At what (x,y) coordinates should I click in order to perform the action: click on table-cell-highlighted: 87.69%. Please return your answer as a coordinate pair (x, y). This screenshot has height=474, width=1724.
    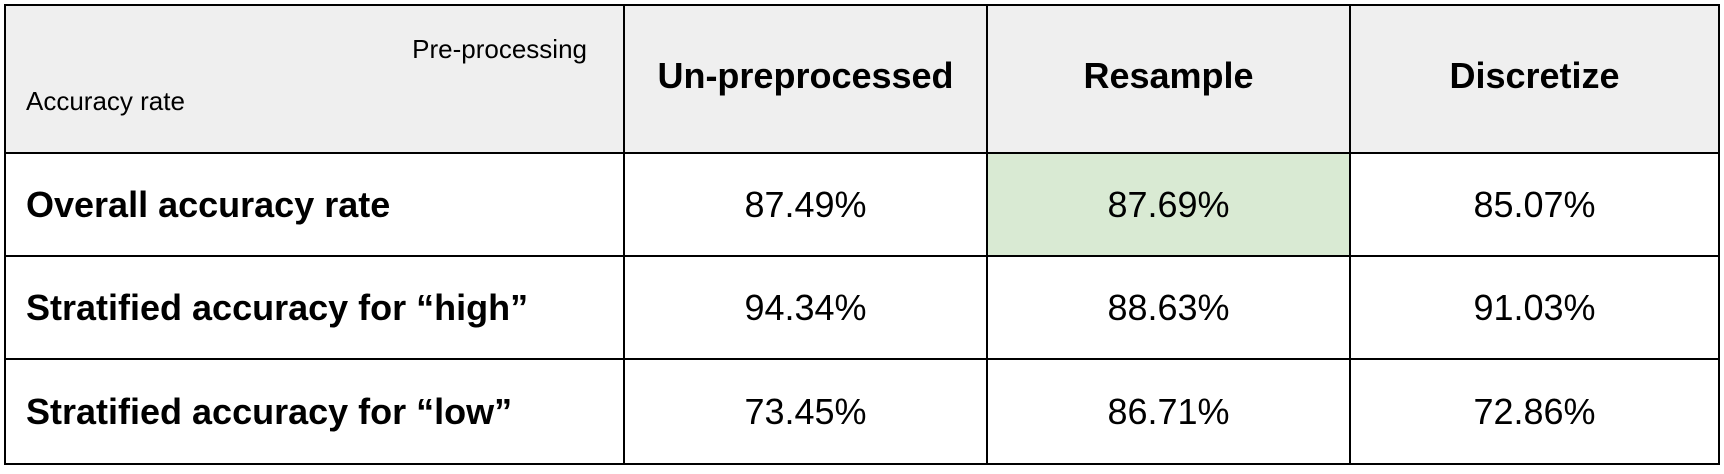
    Looking at the image, I should click on (1168, 204).